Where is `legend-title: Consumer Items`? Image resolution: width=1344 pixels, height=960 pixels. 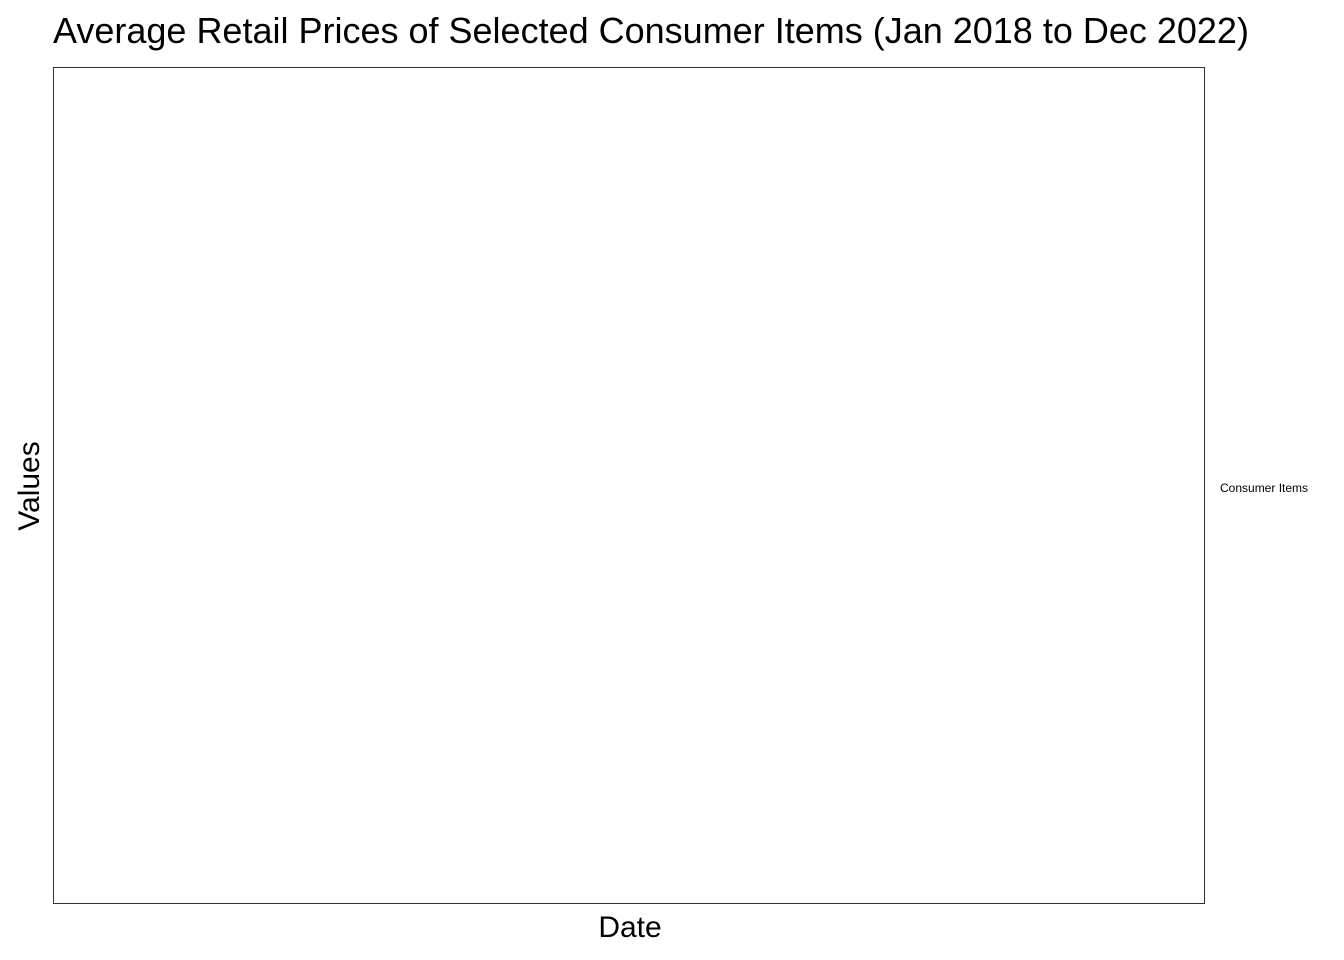 legend-title: Consumer Items is located at coordinates (1264, 488).